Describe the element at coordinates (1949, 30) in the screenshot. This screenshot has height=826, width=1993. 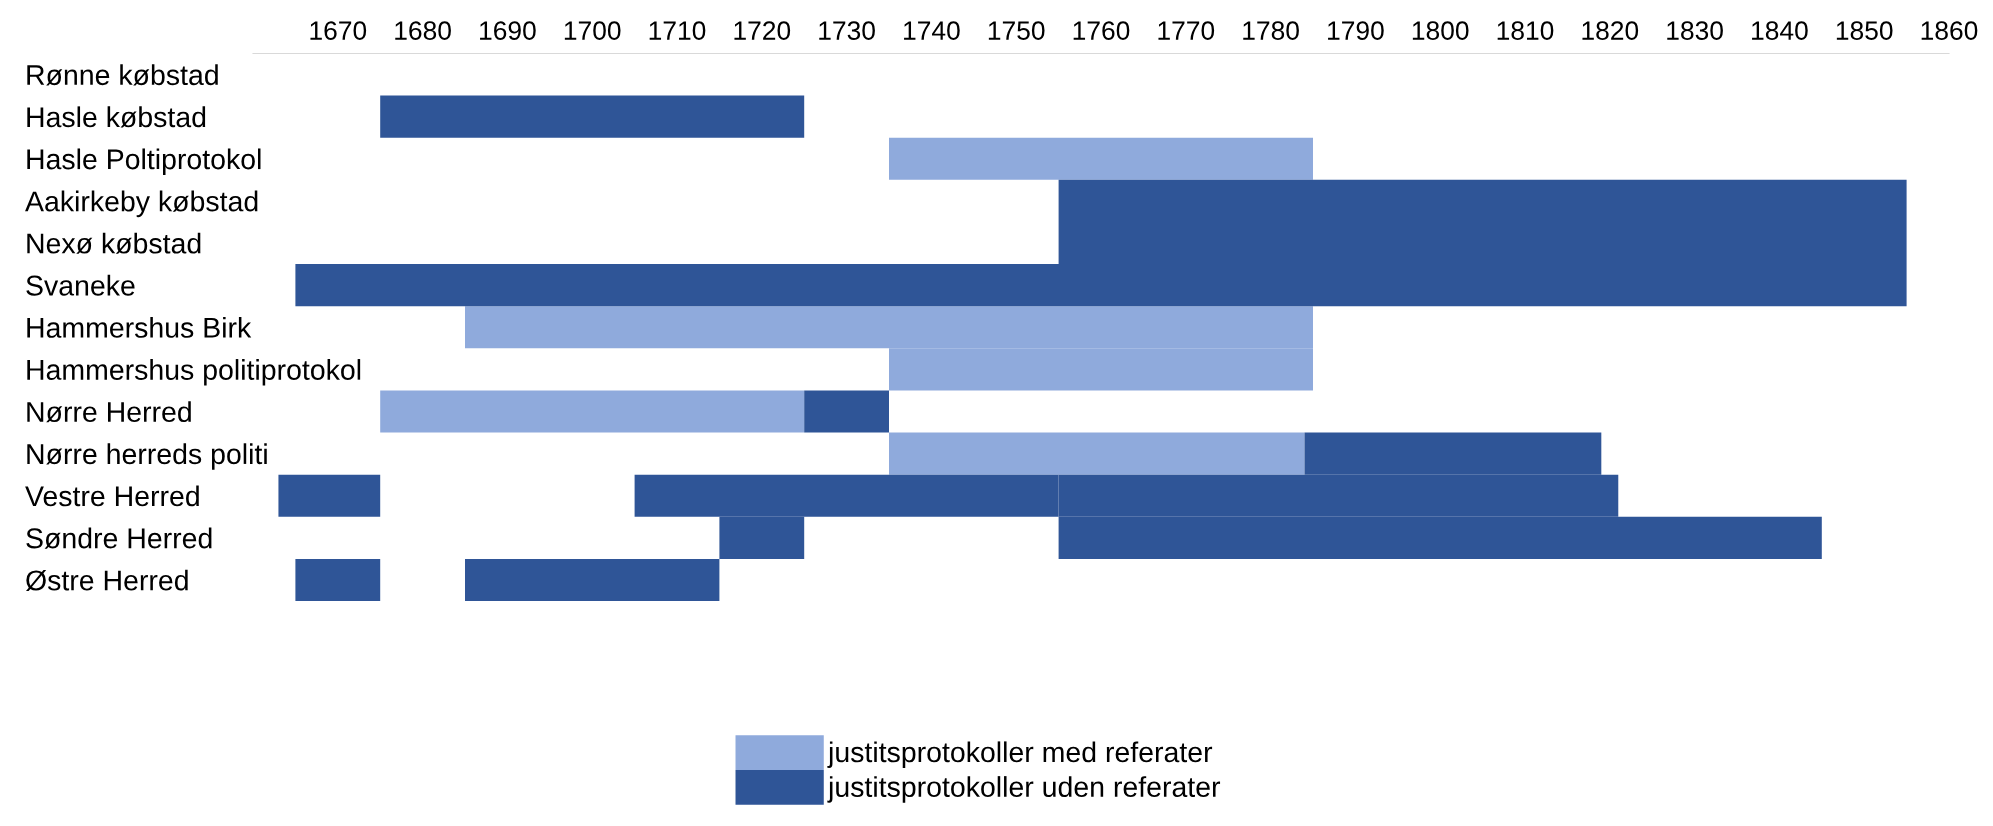
I see `x-tick-label: 1860` at that location.